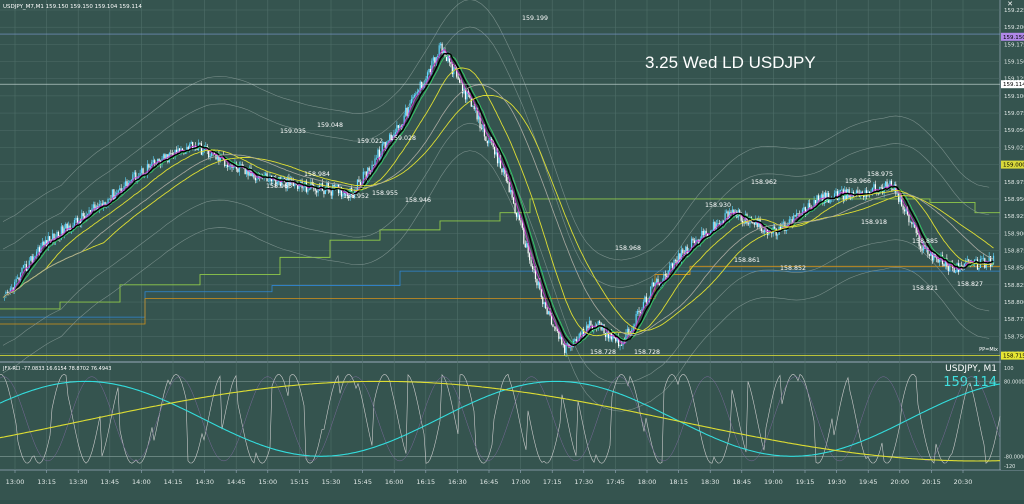  I want to click on price-tag-bottom-bg, so click(1012, 355).